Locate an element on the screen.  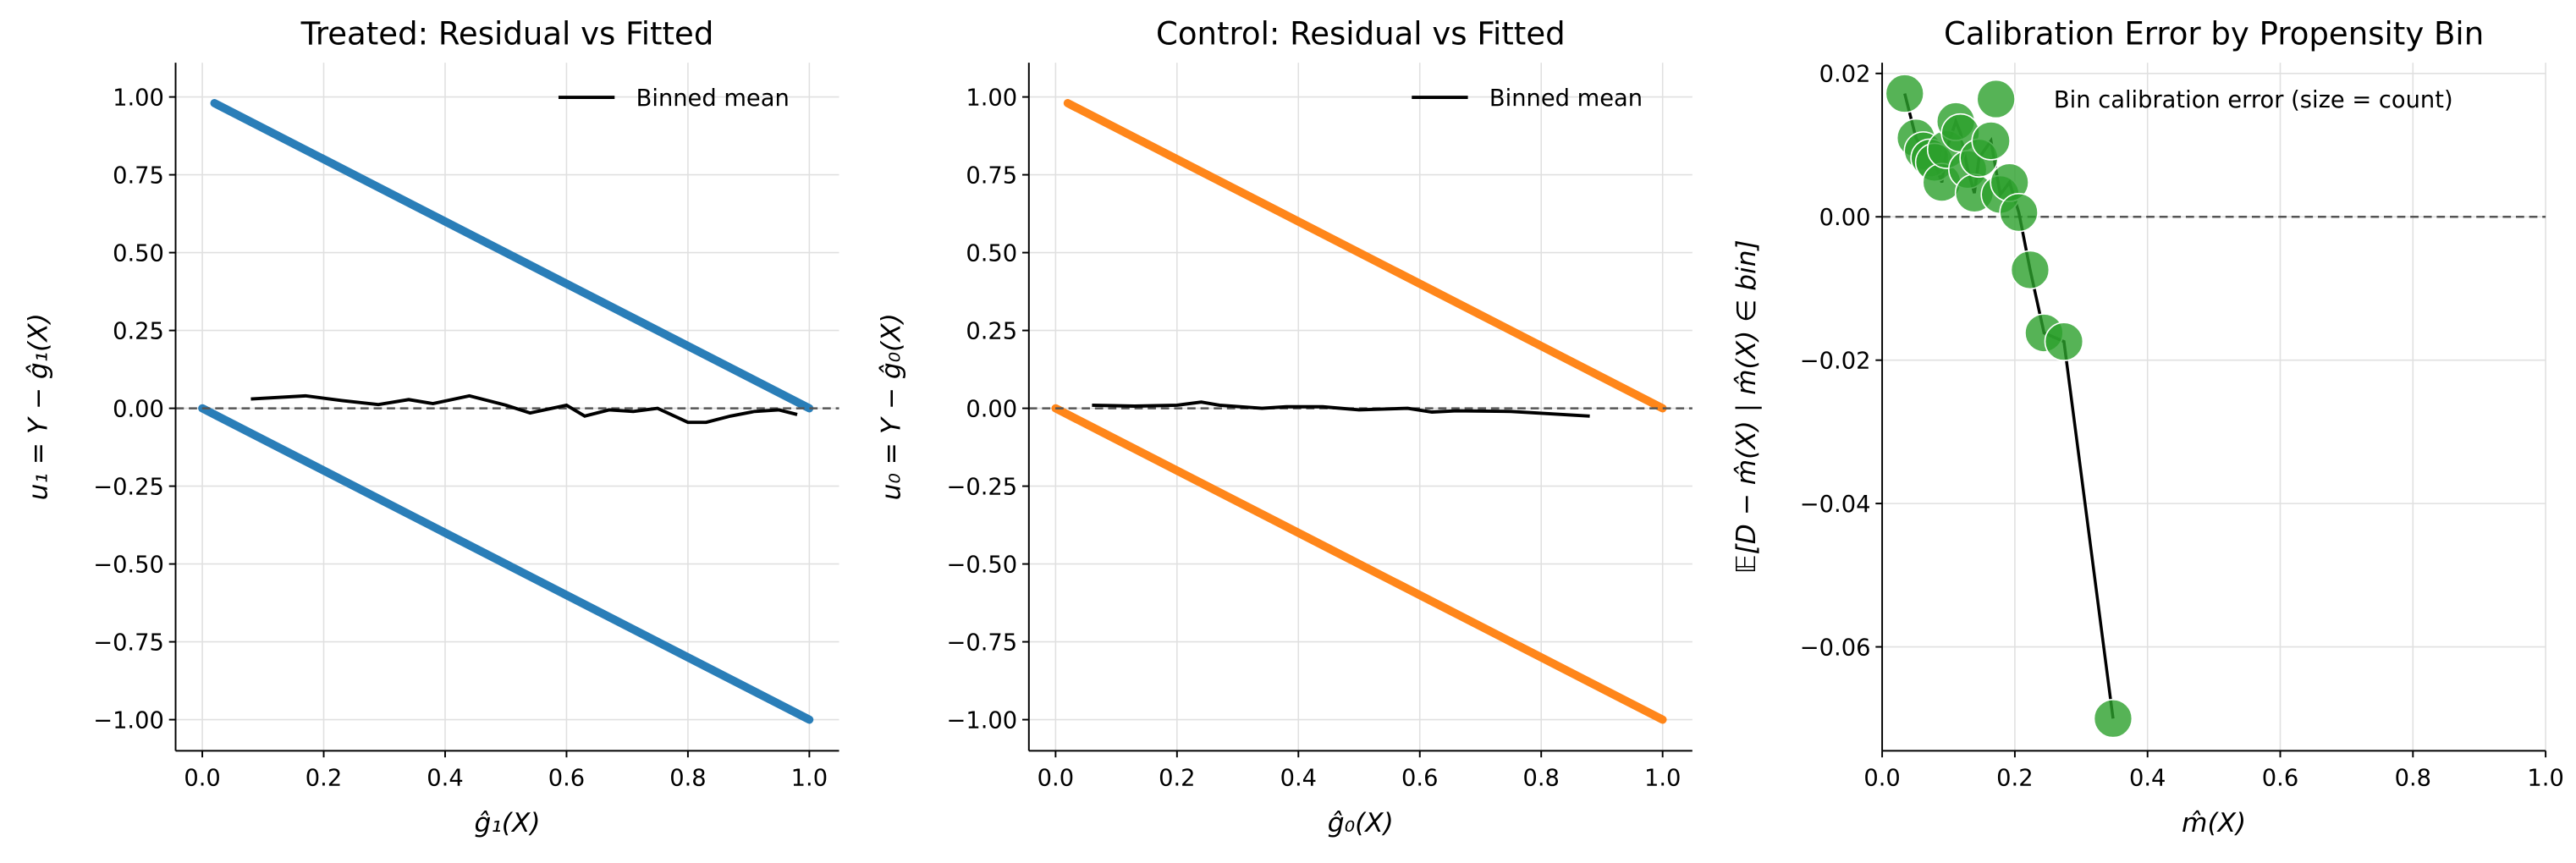
y-tick-label: −0.02 is located at coordinates (1835, 361).